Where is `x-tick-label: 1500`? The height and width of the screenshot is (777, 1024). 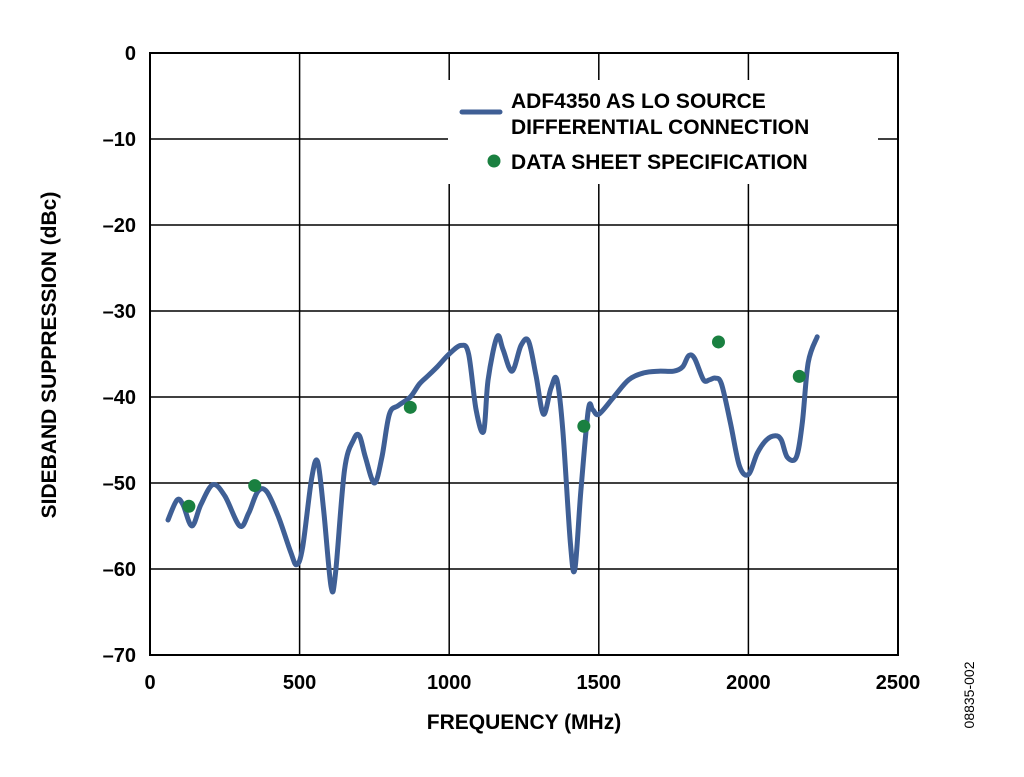
x-tick-label: 1500 is located at coordinates (599, 683).